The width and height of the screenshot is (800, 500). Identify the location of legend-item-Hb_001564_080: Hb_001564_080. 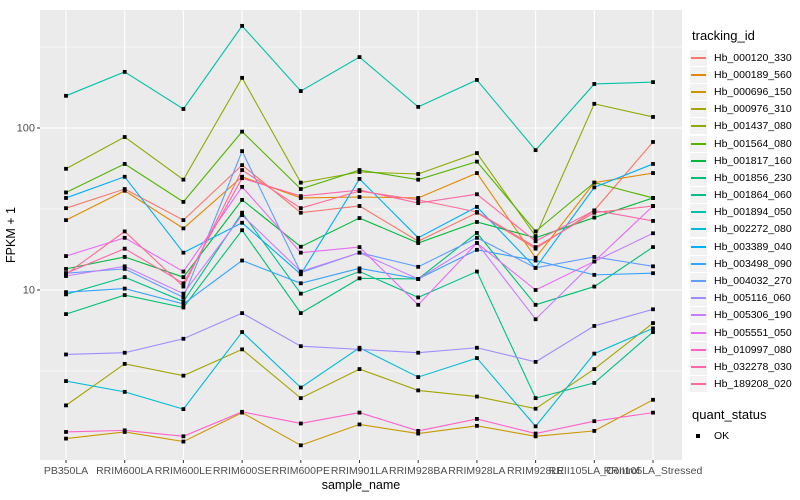
(745, 143).